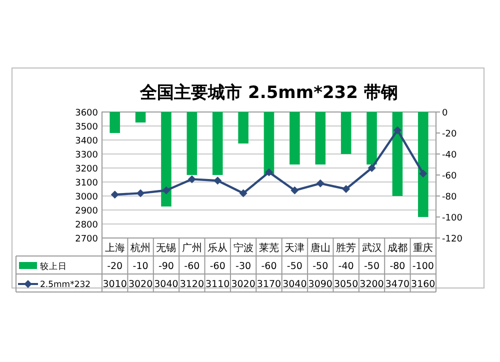  What do you see at coordinates (166, 266) in the screenshot?
I see `data-label: -90` at bounding box center [166, 266].